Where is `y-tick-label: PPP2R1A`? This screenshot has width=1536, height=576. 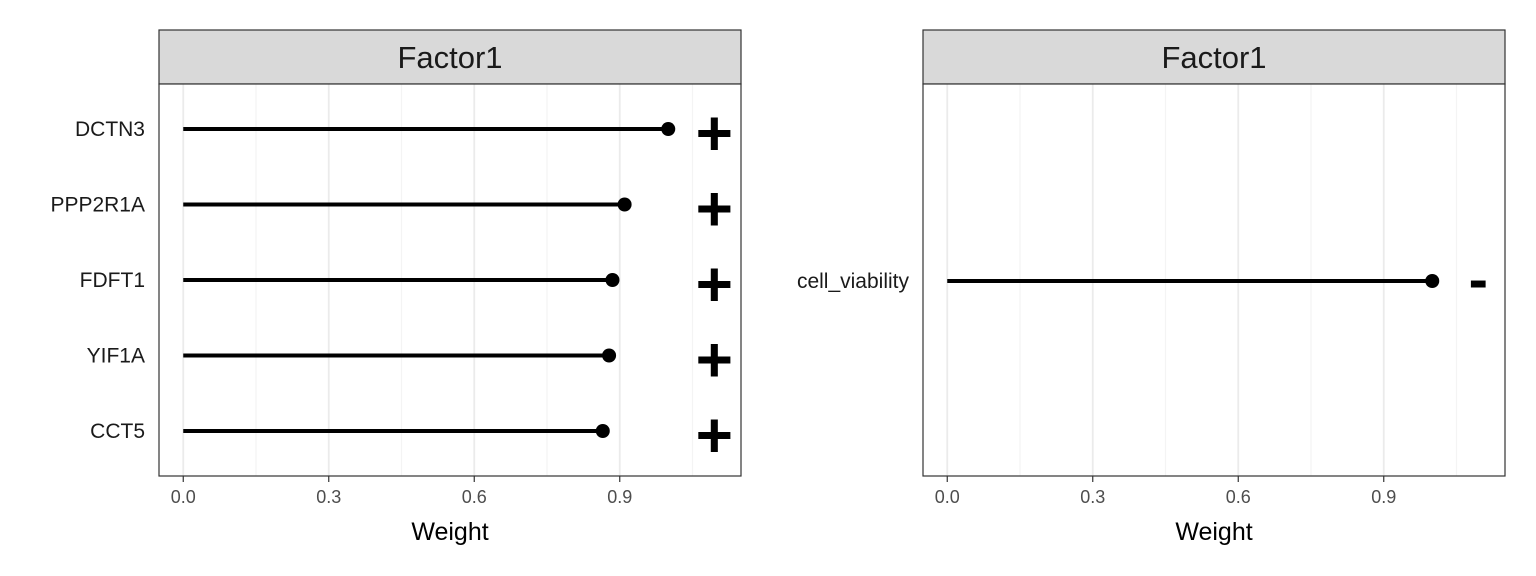
y-tick-label: PPP2R1A is located at coordinates (97, 205).